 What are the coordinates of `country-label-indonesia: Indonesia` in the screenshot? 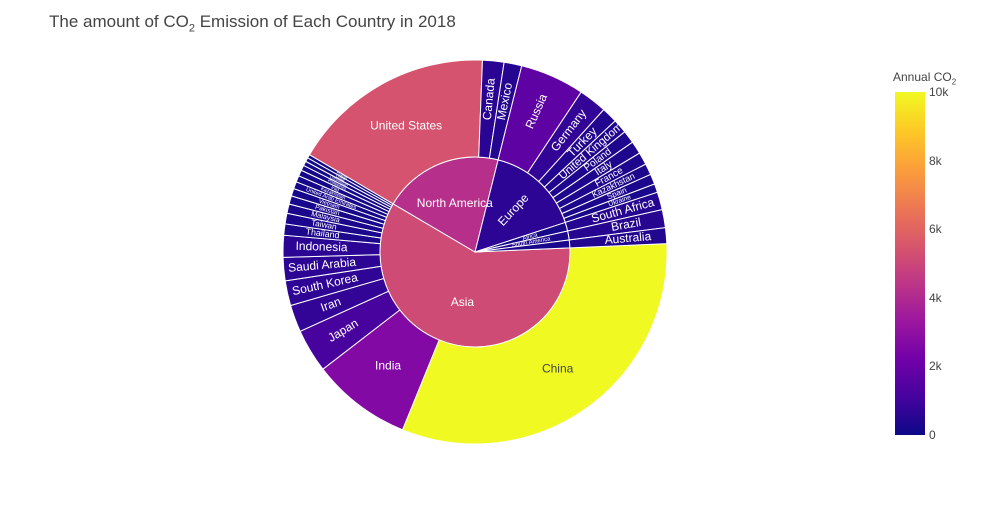 It's located at (321, 247).